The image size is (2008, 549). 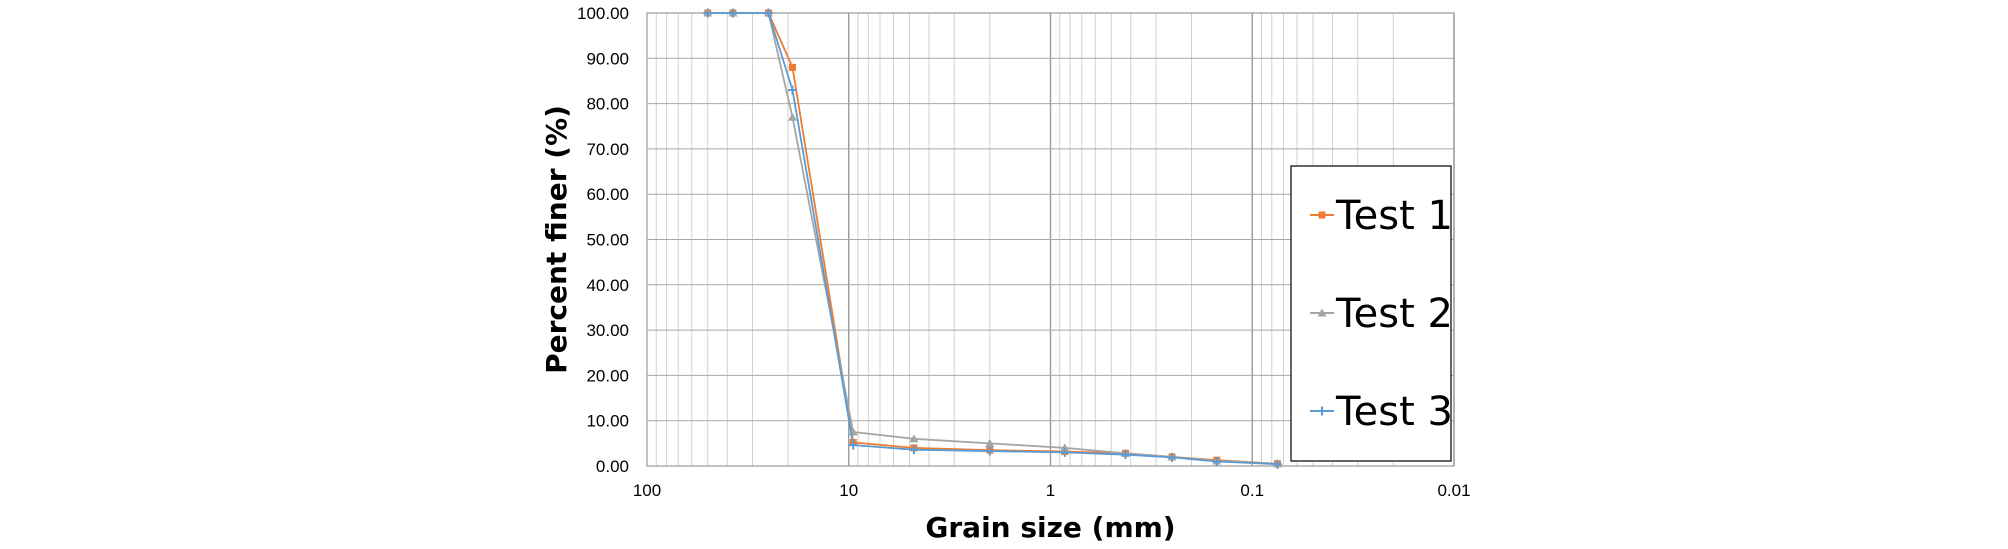 I want to click on y-tick-label: 70.00, so click(x=607, y=149).